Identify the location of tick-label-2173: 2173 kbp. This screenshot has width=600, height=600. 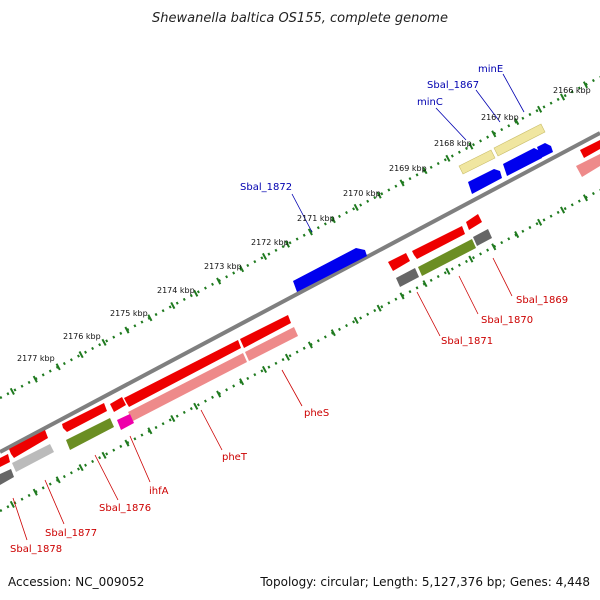
(223, 266).